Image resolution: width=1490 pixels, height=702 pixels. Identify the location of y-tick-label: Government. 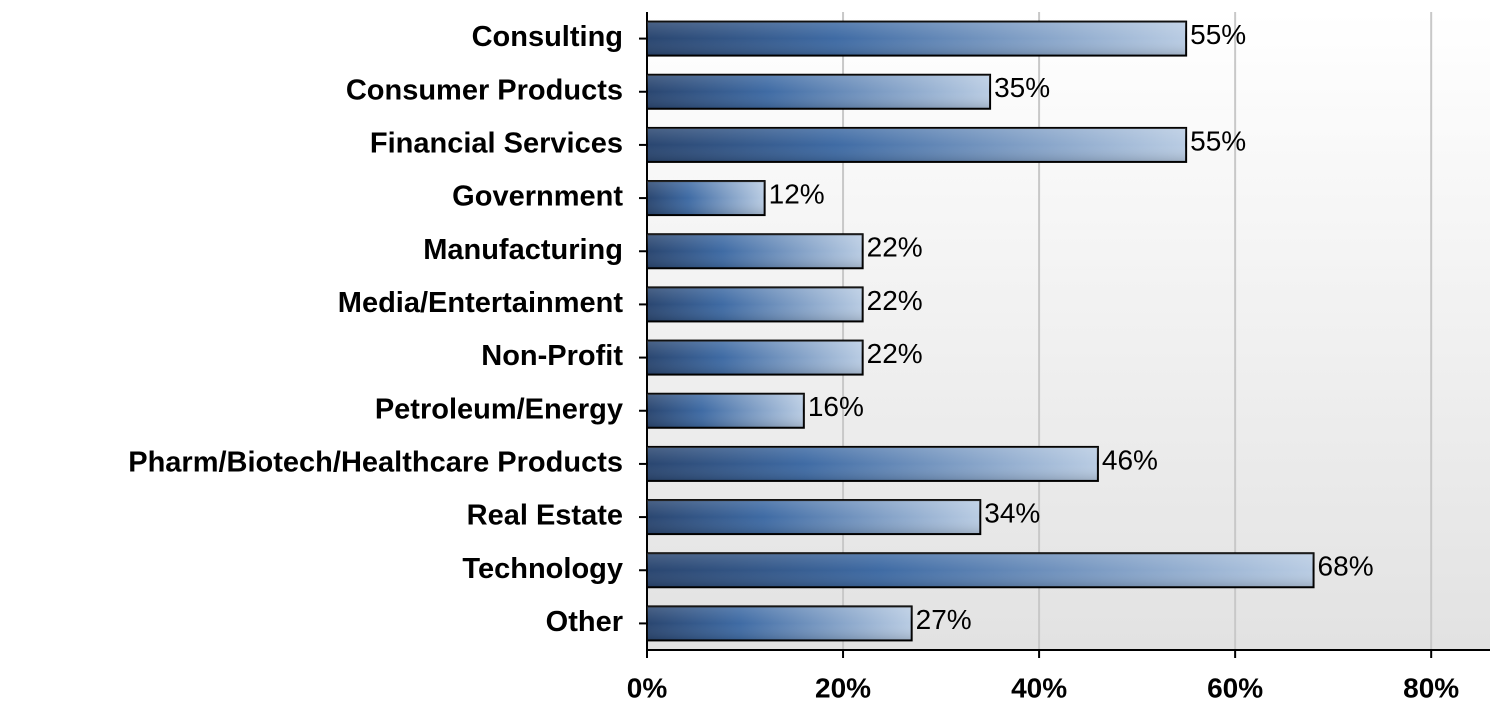
(537, 197).